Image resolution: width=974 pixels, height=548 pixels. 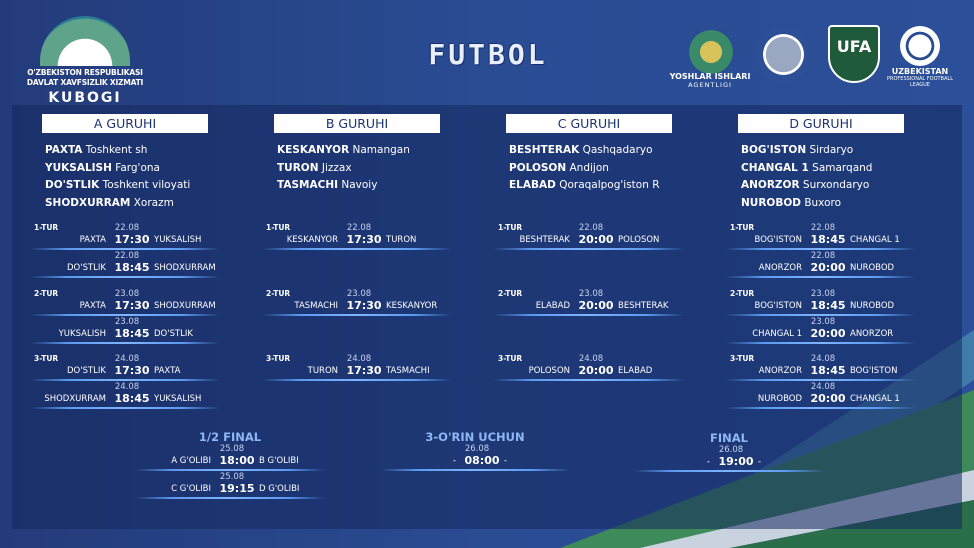 I want to click on ufa-text: UFA, so click(x=854, y=46).